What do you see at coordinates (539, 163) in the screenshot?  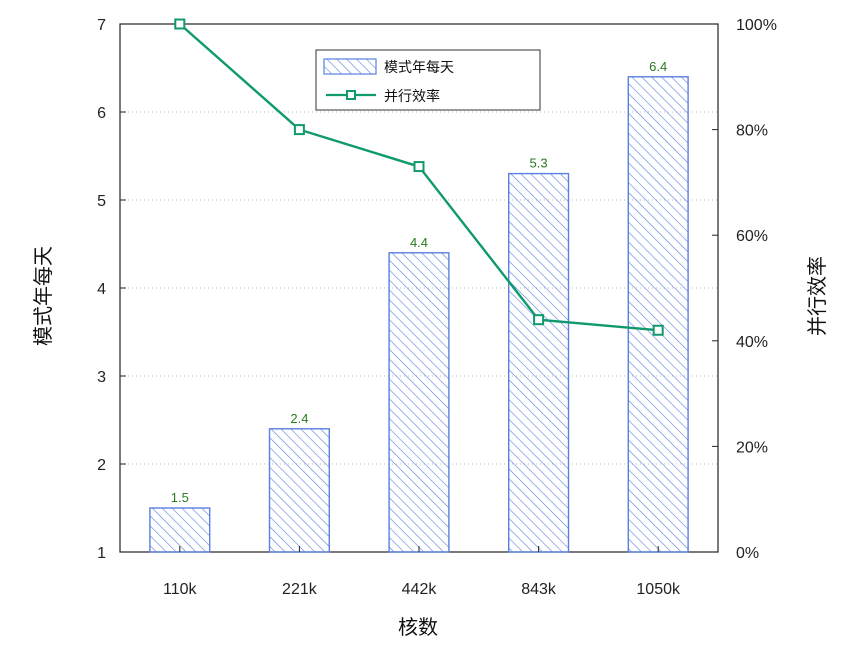 I see `bar-data-label: 5.3` at bounding box center [539, 163].